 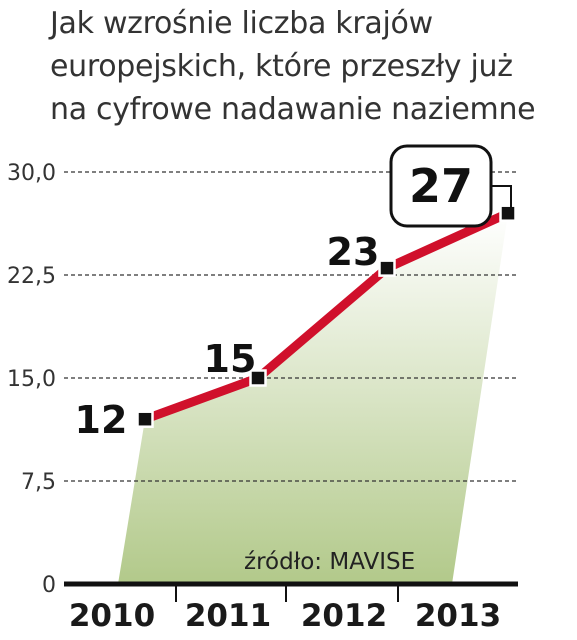 What do you see at coordinates (293, 109) in the screenshot?
I see `title-line-3: na cyfrowe nadawanie naziemne` at bounding box center [293, 109].